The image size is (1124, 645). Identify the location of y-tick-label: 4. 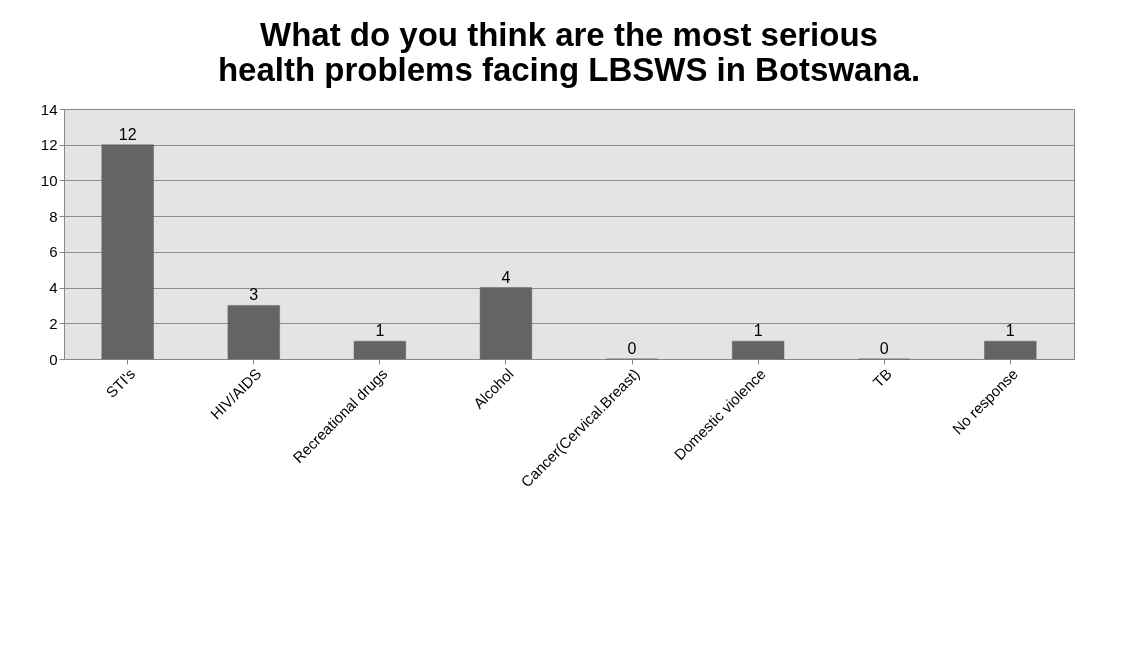
(53, 288).